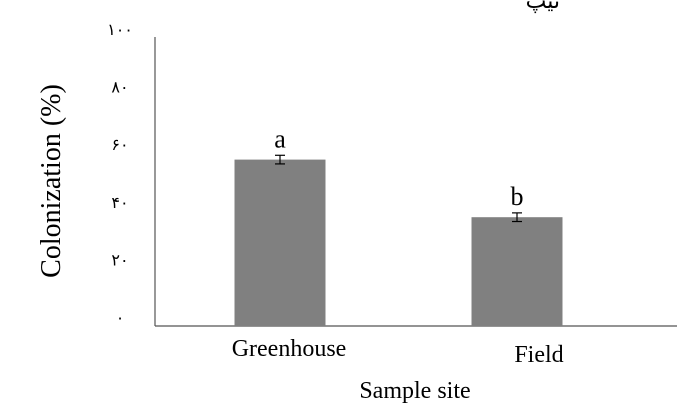 The width and height of the screenshot is (677, 404). I want to click on y-axis-title: Colonization (%), so click(51, 181).